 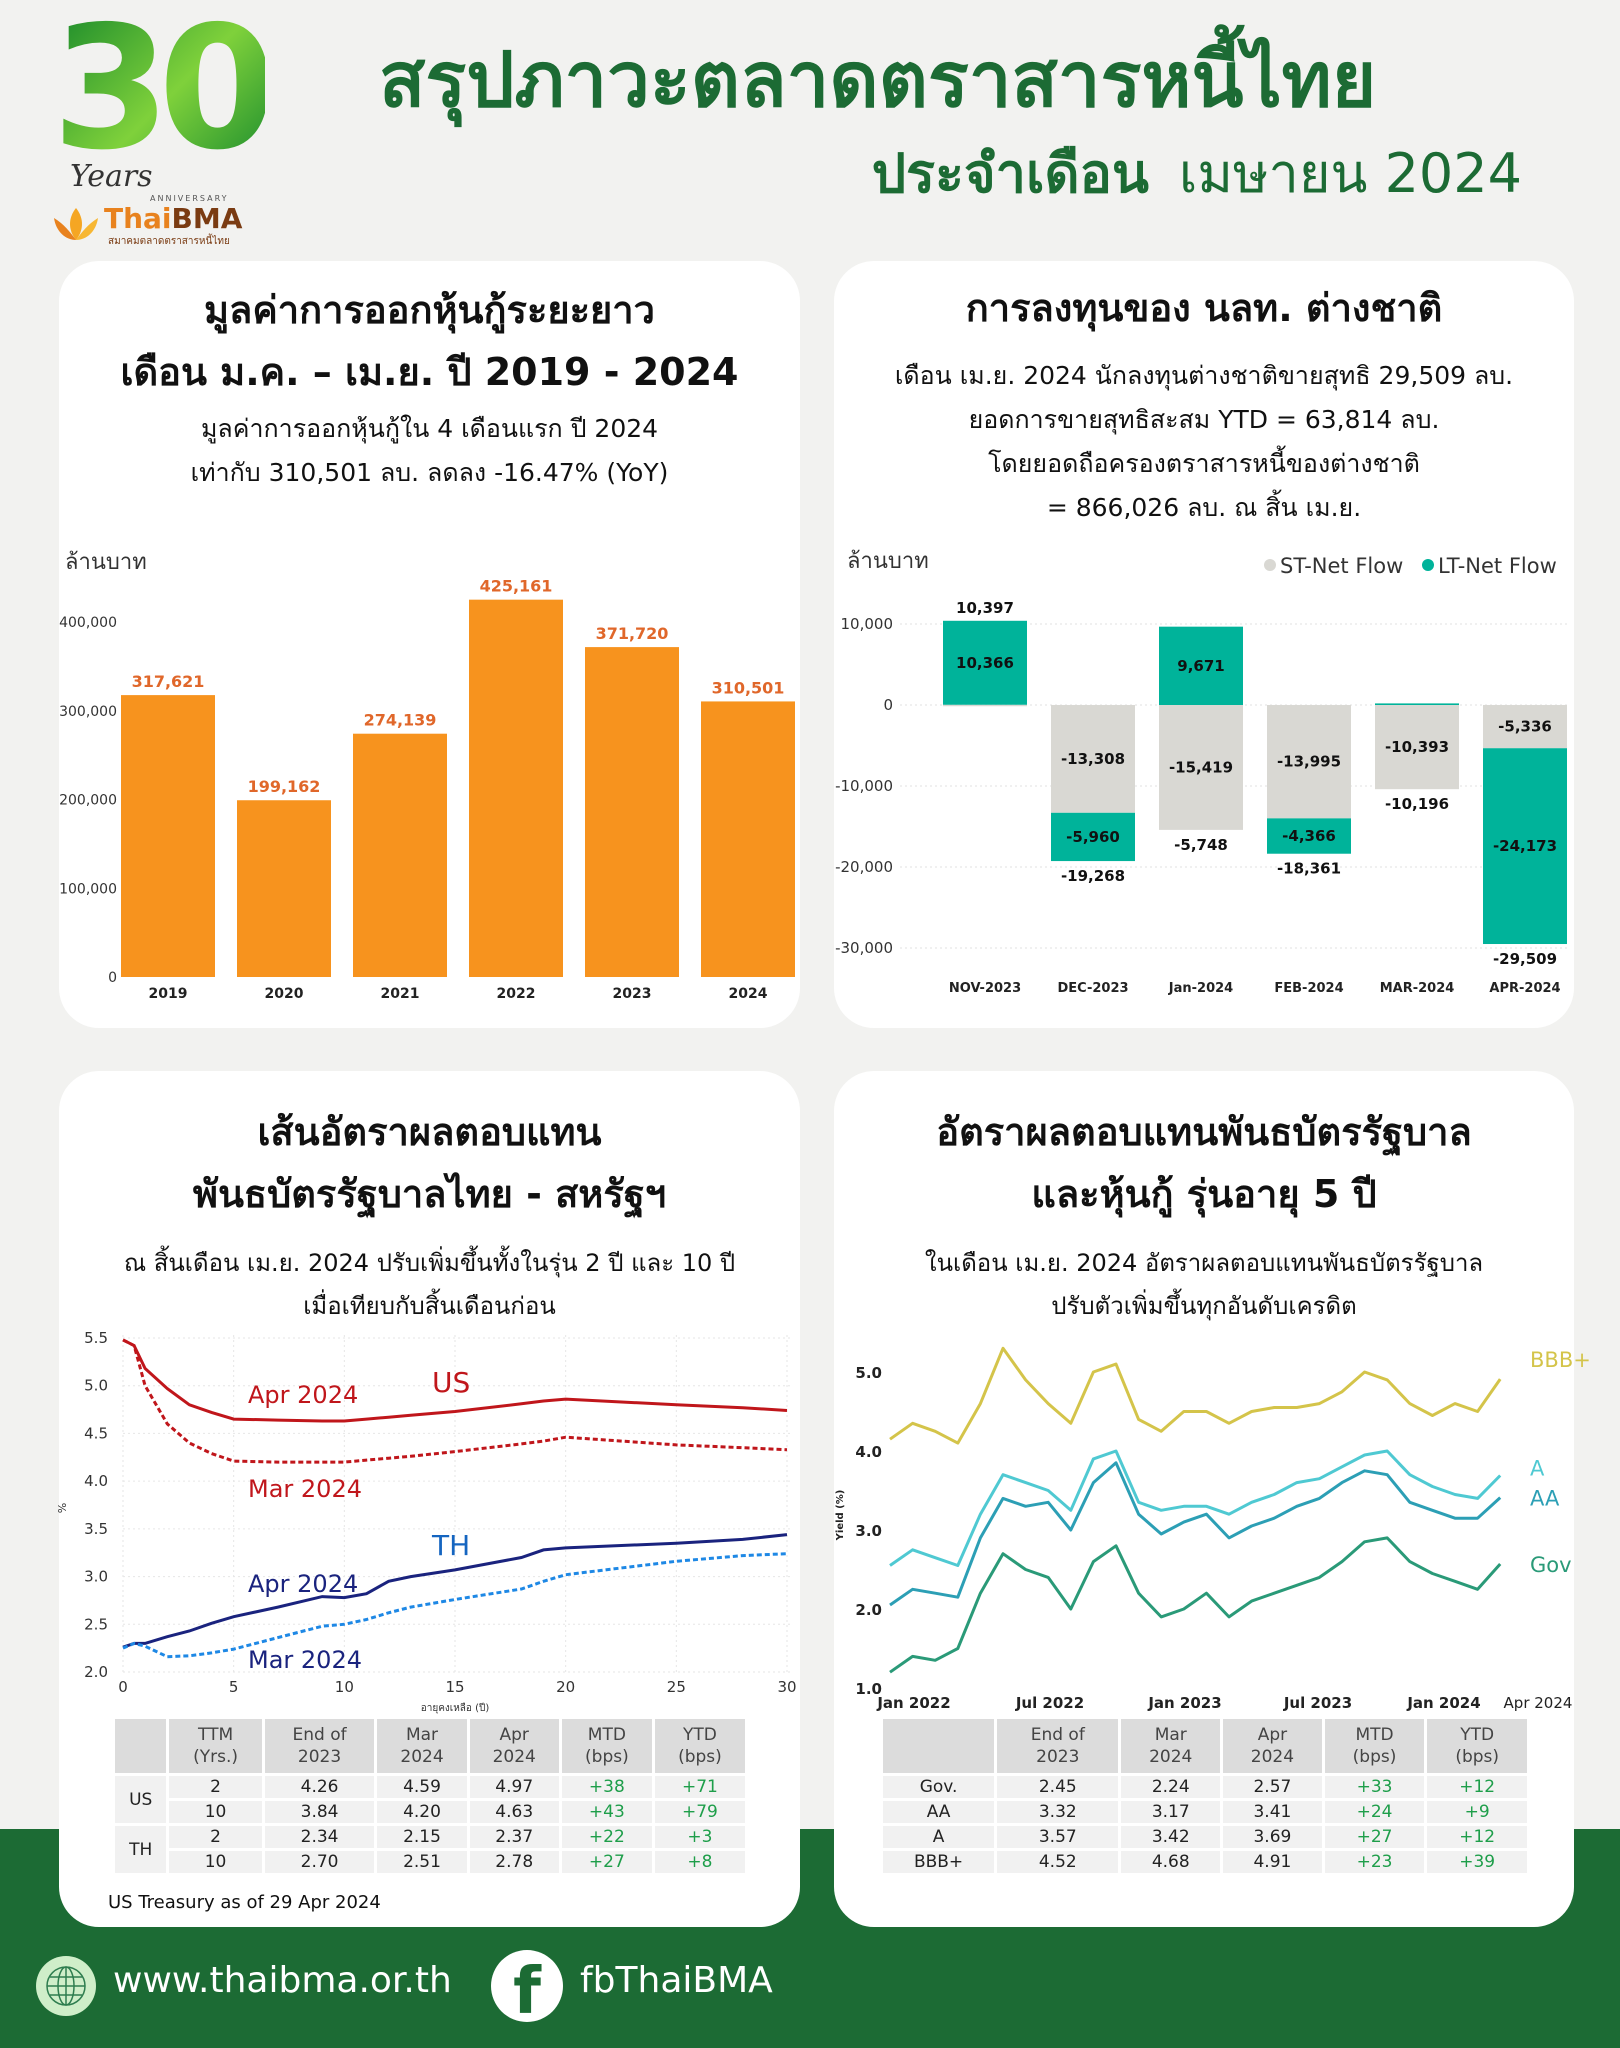 I want to click on logo-brand-bma: BMA, so click(x=207, y=218).